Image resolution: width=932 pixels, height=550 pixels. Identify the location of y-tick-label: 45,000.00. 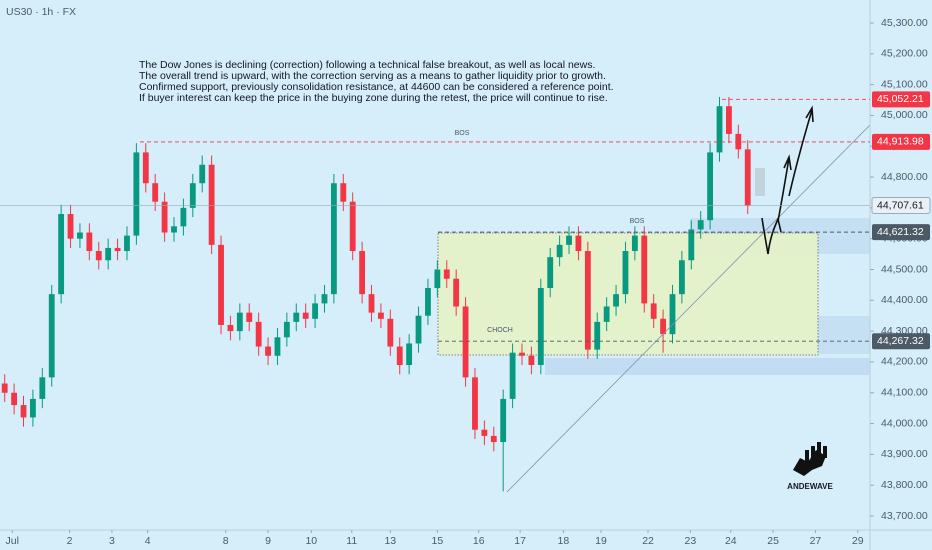
(904, 115).